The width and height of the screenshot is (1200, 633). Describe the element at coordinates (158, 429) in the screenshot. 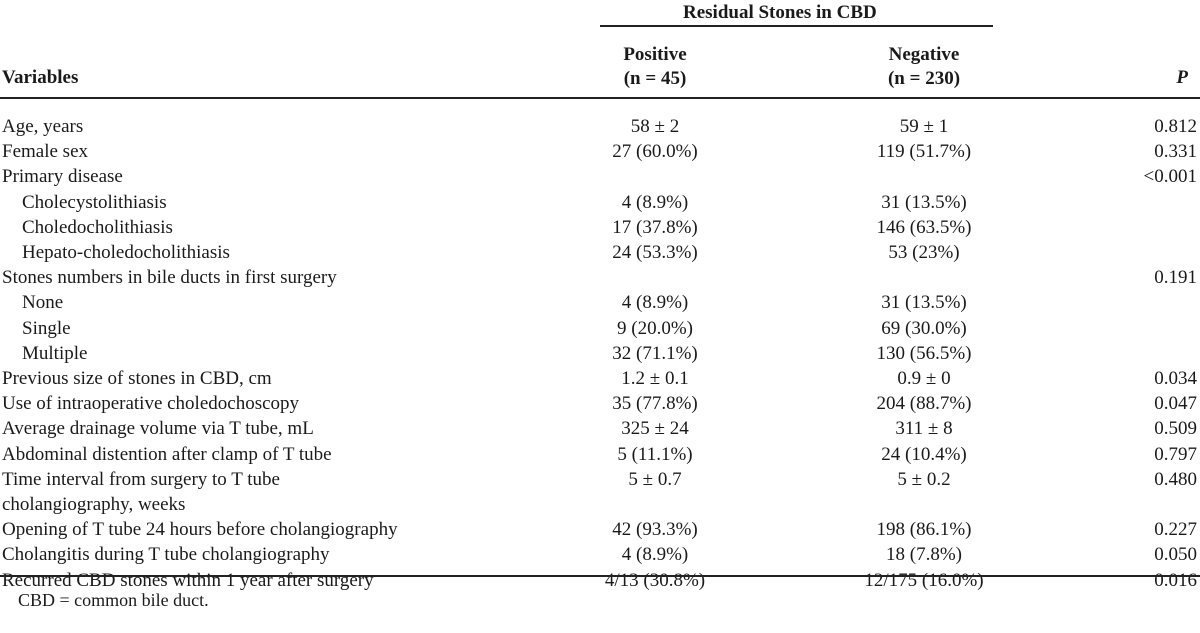

I see `variable-cell: Average drainage volume via T tube, mL` at that location.